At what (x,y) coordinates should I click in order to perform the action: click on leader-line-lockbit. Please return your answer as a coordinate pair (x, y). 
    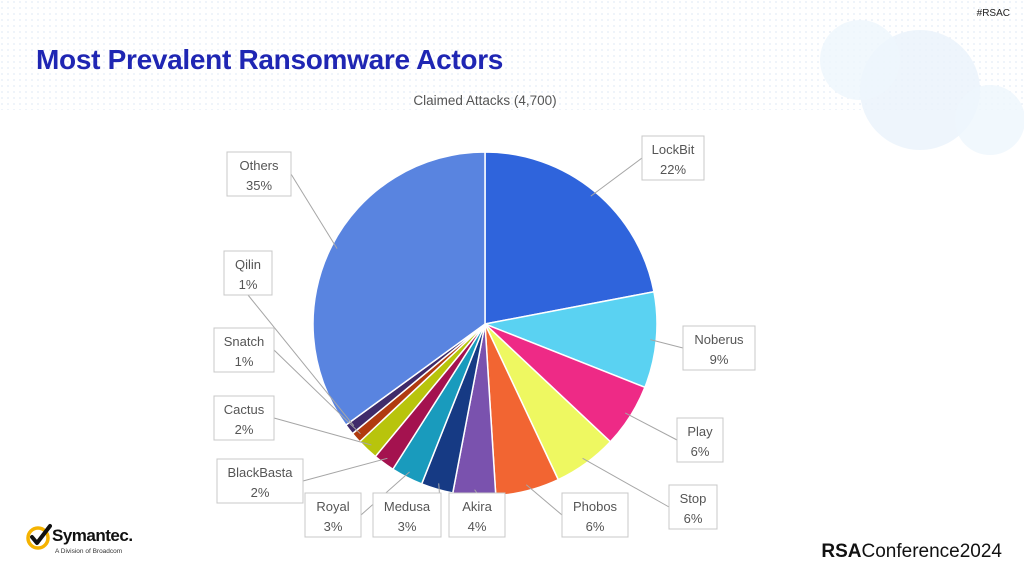
    Looking at the image, I should click on (616, 177).